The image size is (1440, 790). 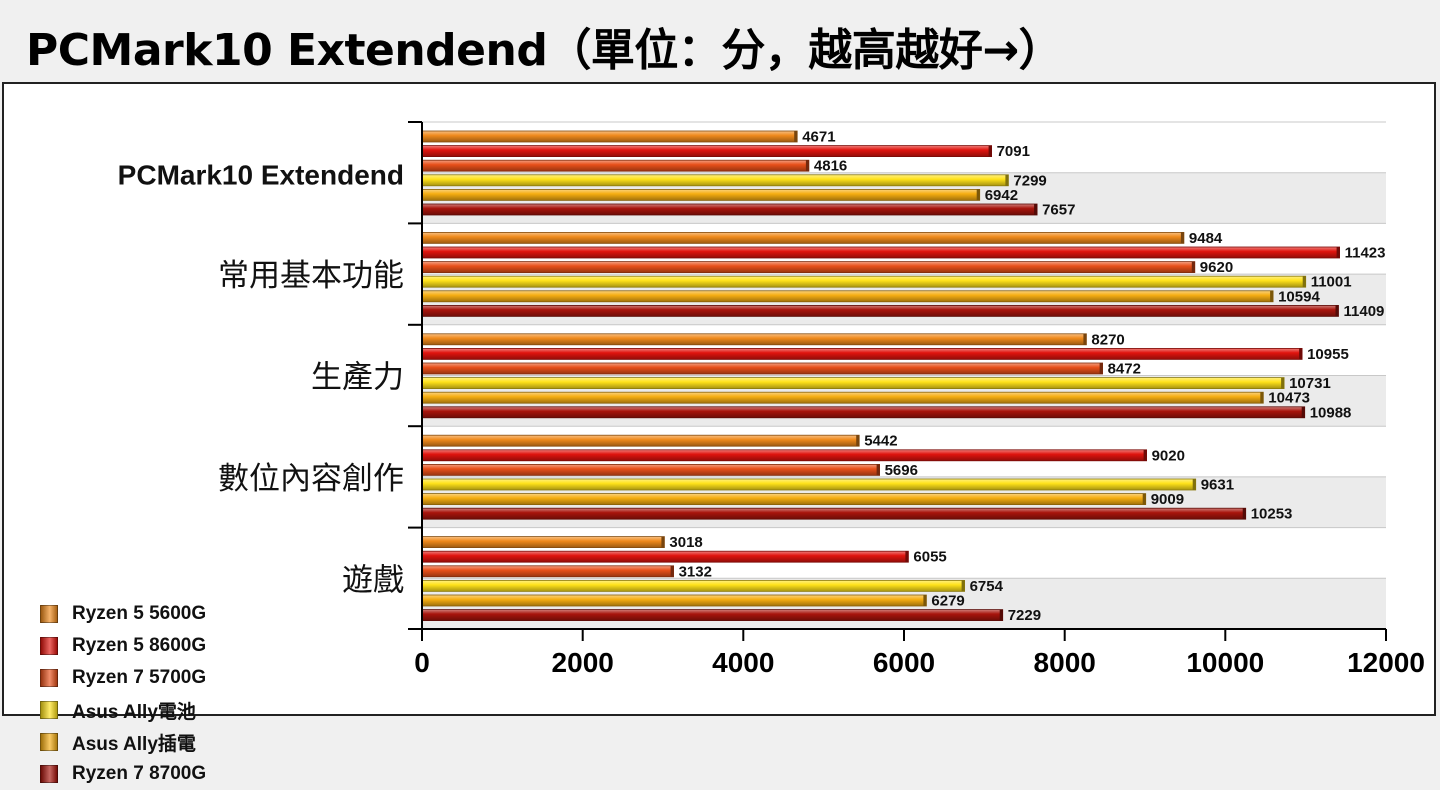 What do you see at coordinates (1206, 238) in the screenshot?
I see `data-label: 9484` at bounding box center [1206, 238].